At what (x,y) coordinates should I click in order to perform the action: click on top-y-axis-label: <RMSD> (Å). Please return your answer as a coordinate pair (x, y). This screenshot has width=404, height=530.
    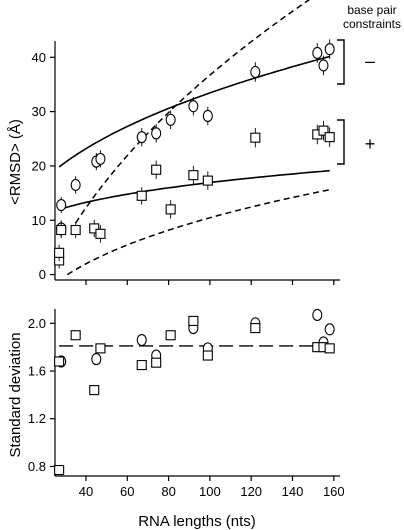
    Looking at the image, I should click on (15, 162).